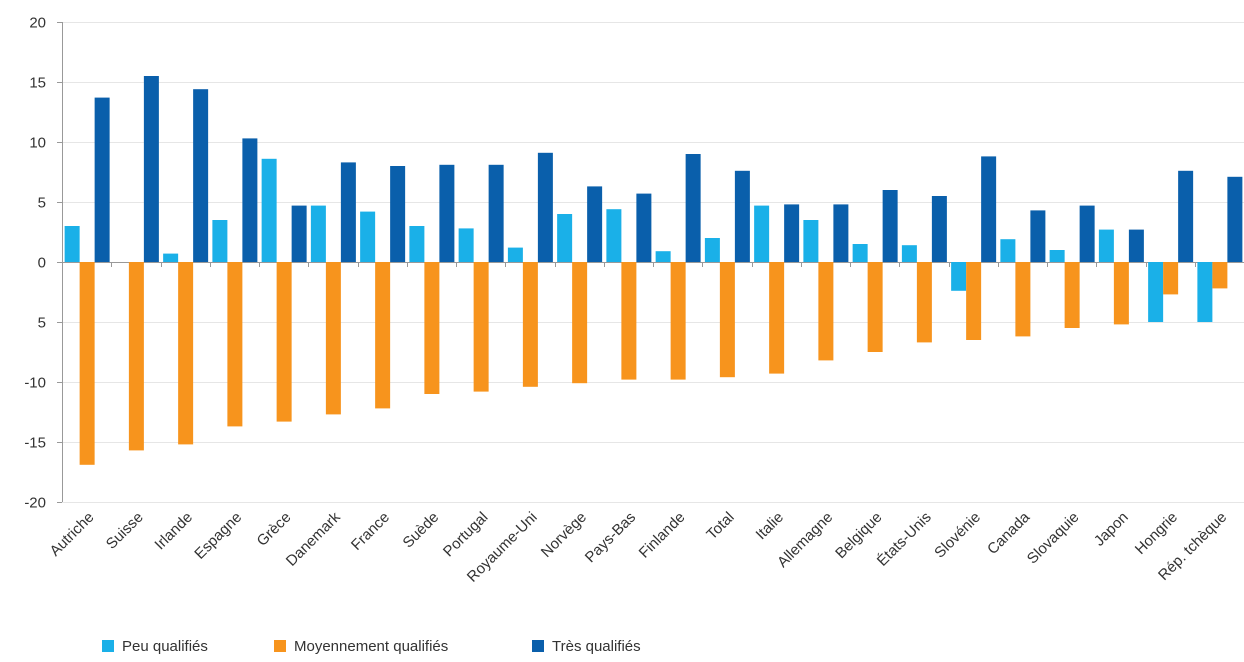 The width and height of the screenshot is (1244, 662). What do you see at coordinates (35, 503) in the screenshot?
I see `y-tick-label: -20` at bounding box center [35, 503].